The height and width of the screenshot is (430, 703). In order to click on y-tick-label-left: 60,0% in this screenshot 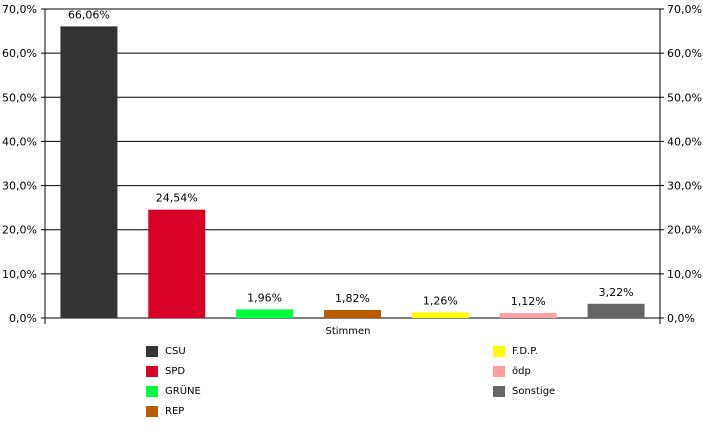, I will do `click(19, 53)`.